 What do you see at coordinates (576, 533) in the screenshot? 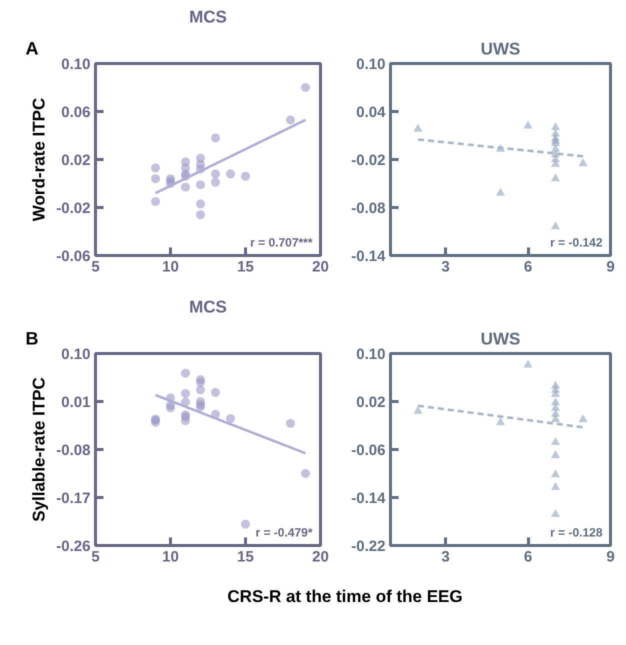
I see `annotation: r = -0.128` at bounding box center [576, 533].